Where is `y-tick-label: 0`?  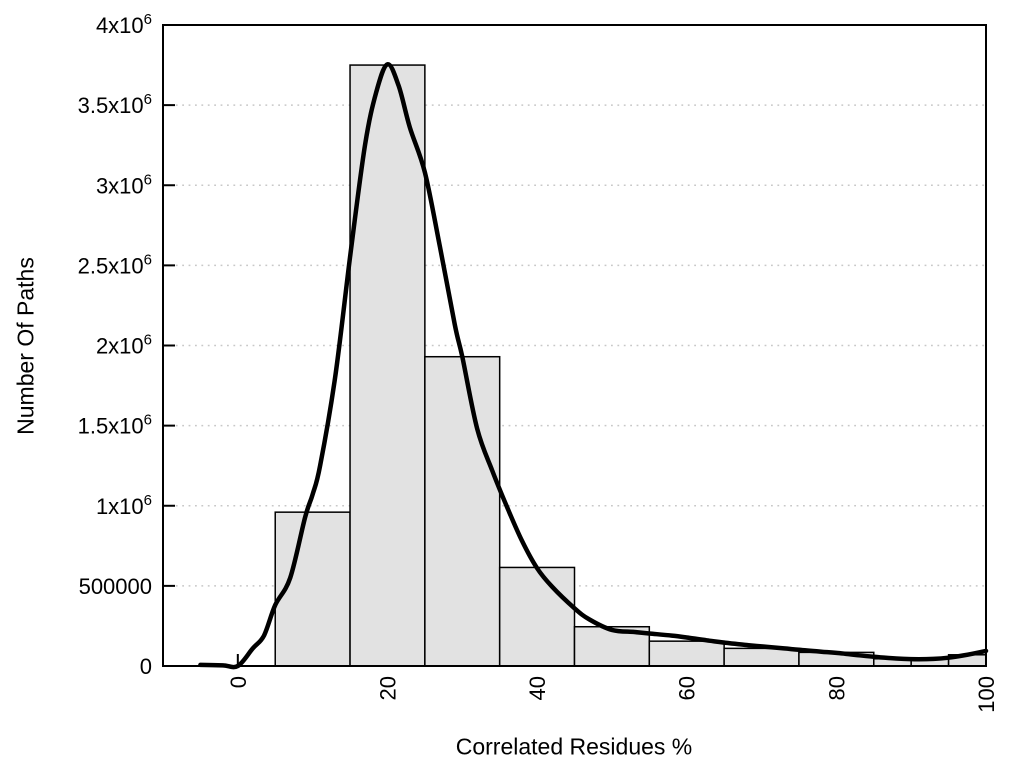
y-tick-label: 0 is located at coordinates (146, 666).